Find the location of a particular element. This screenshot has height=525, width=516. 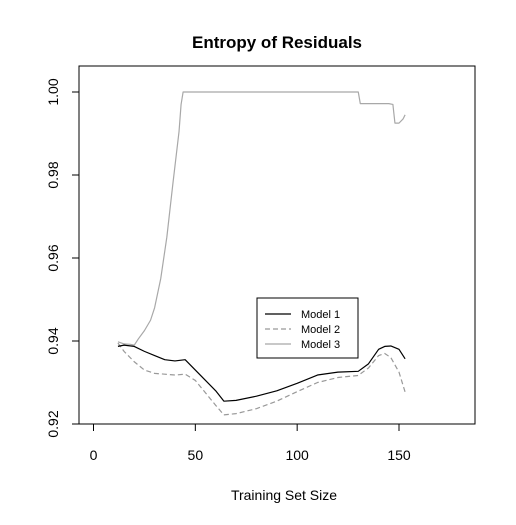

chart-title: Entropy of Residuals is located at coordinates (277, 42).